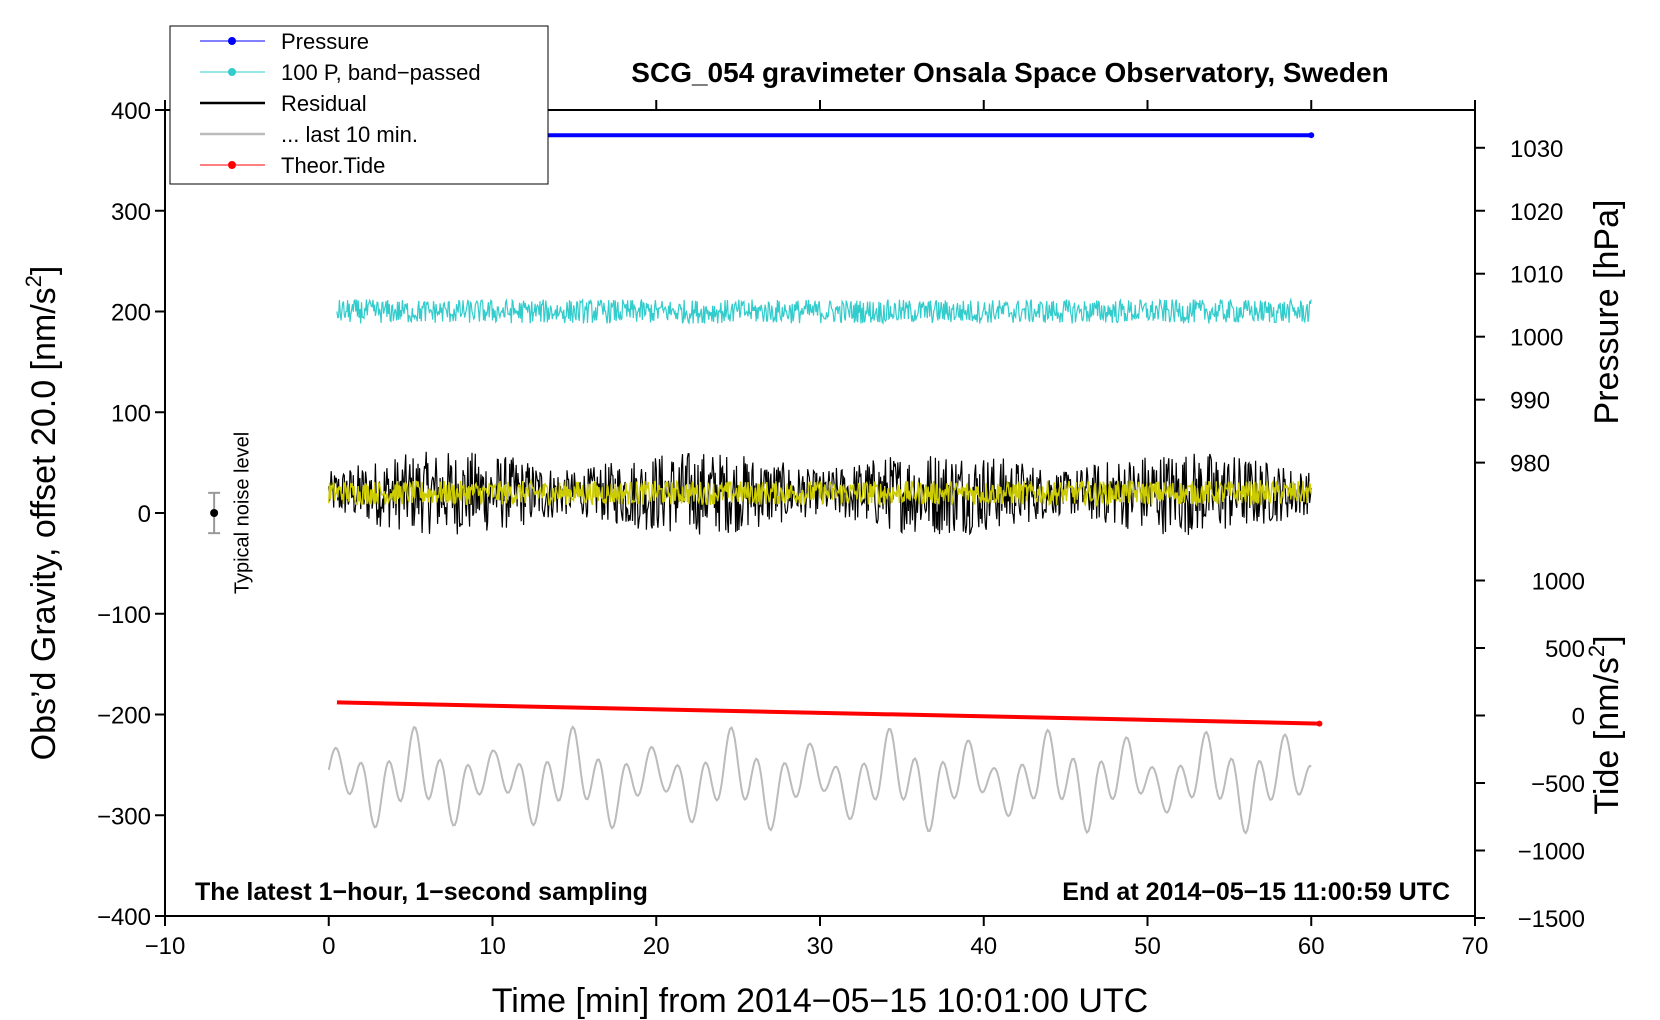 The image size is (1660, 1020). Describe the element at coordinates (325, 41) in the screenshot. I see `legend-label-pressure: Pressure` at that location.